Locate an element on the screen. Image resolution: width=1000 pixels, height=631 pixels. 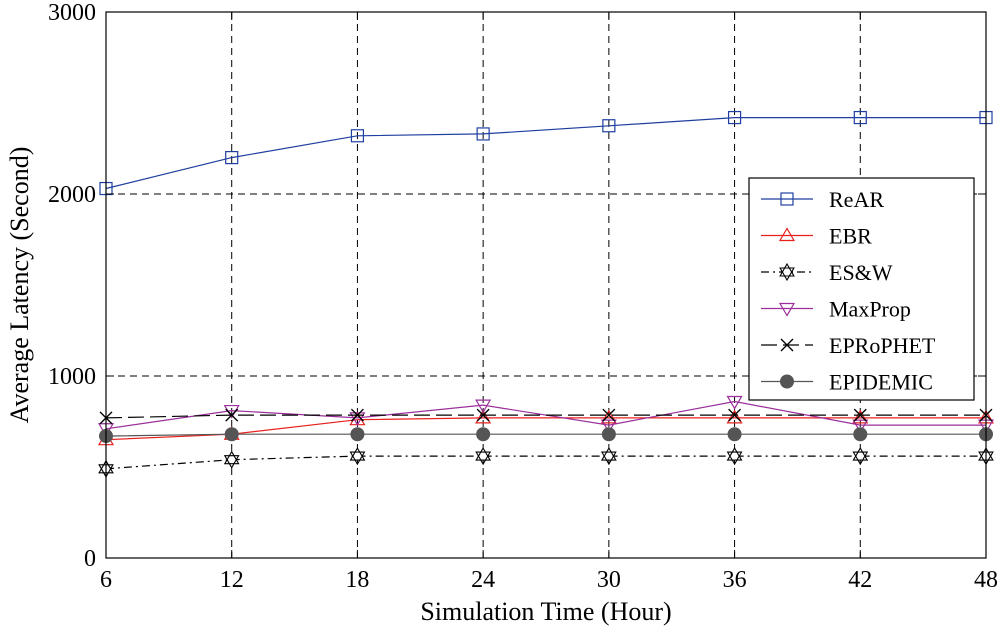
legend-marker-esandw-tri-b is located at coordinates (787, 274).